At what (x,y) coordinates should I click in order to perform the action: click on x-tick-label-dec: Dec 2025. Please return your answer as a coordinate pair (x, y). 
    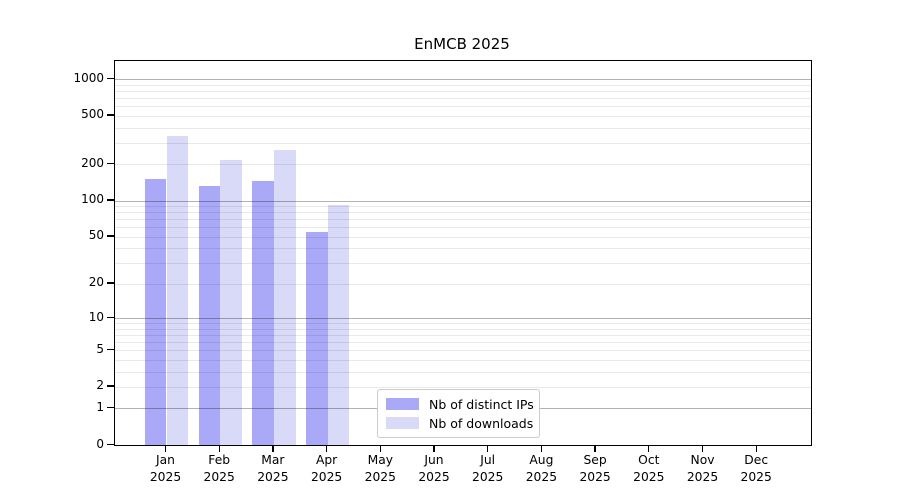
    Looking at the image, I should click on (756, 468).